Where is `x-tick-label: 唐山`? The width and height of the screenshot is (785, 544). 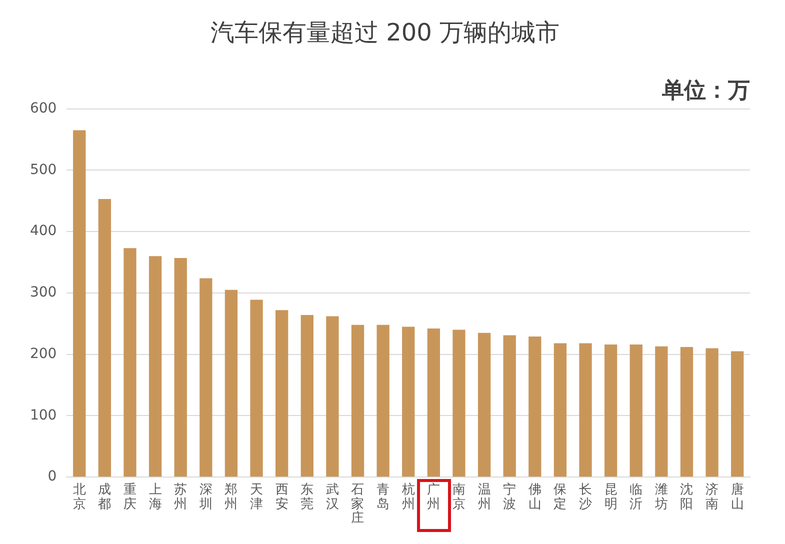 x-tick-label: 唐山 is located at coordinates (737, 497).